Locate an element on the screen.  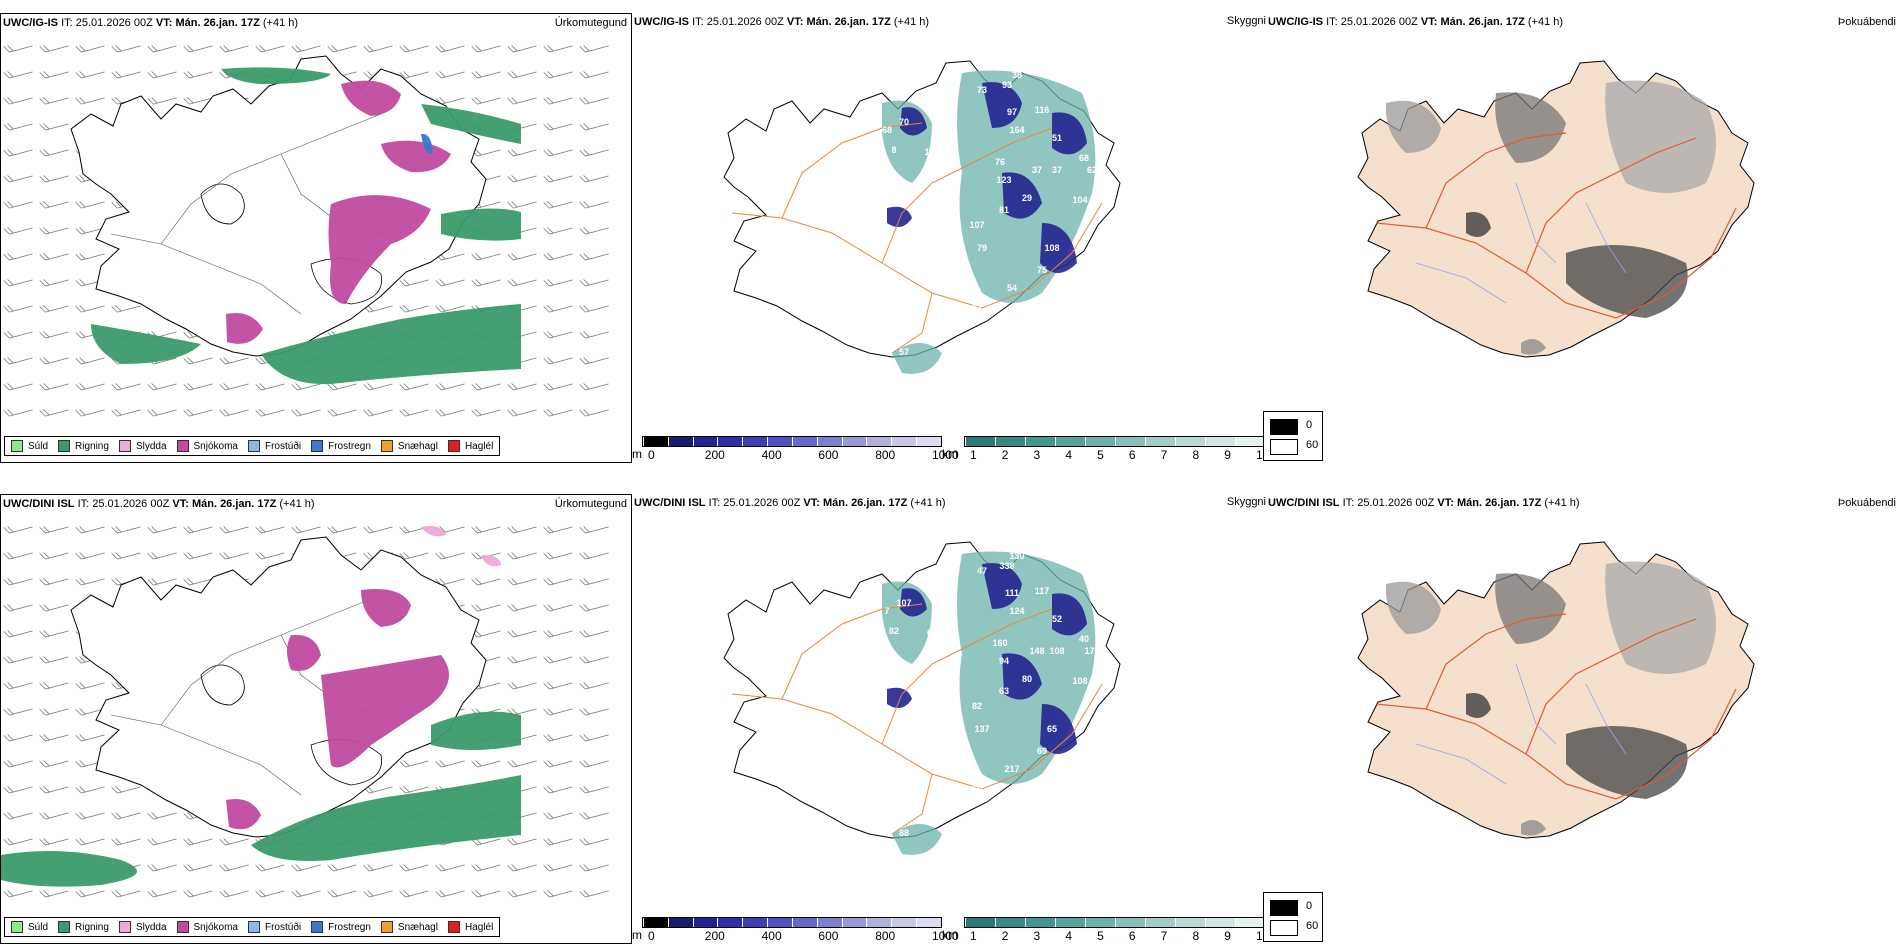
visibility-value-label: 104 is located at coordinates (1079, 200).